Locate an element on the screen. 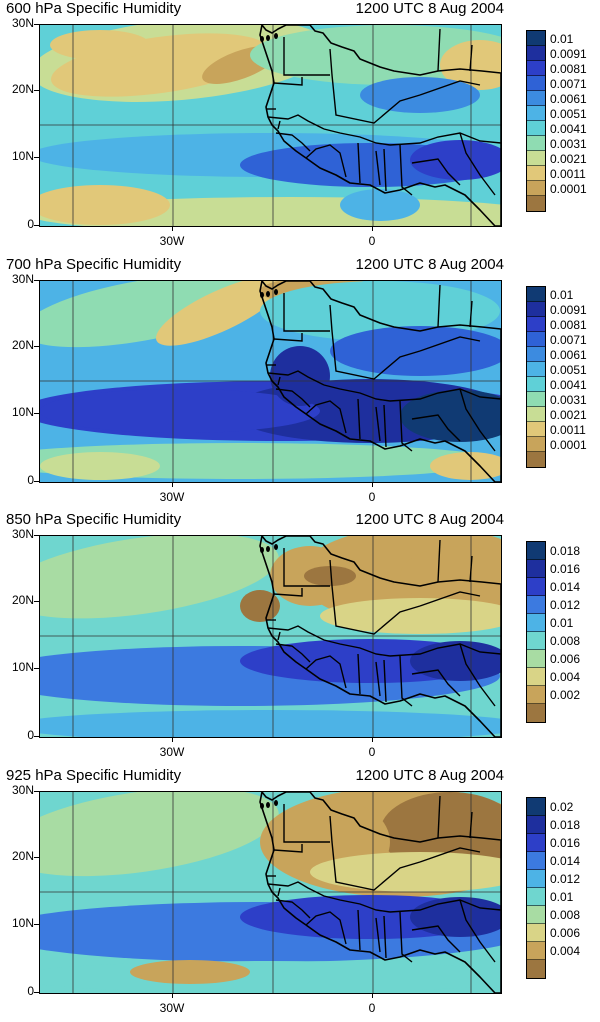 The width and height of the screenshot is (600, 1022). panel-title: 600 hPa Specific Humidity is located at coordinates (94, 8).